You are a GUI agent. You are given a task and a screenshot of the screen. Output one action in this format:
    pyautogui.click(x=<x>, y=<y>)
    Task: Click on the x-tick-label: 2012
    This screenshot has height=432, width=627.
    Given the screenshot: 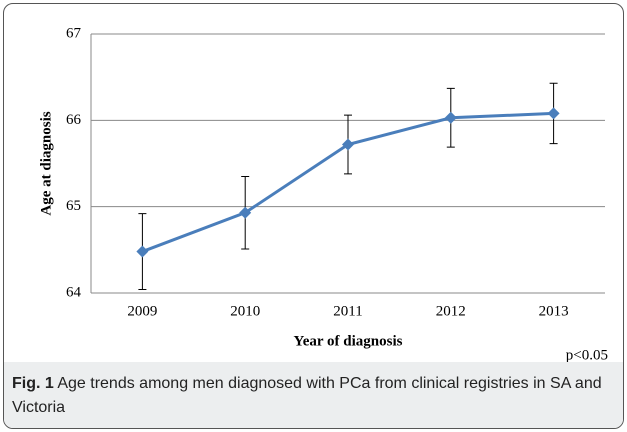 What is the action you would take?
    pyautogui.click(x=451, y=311)
    